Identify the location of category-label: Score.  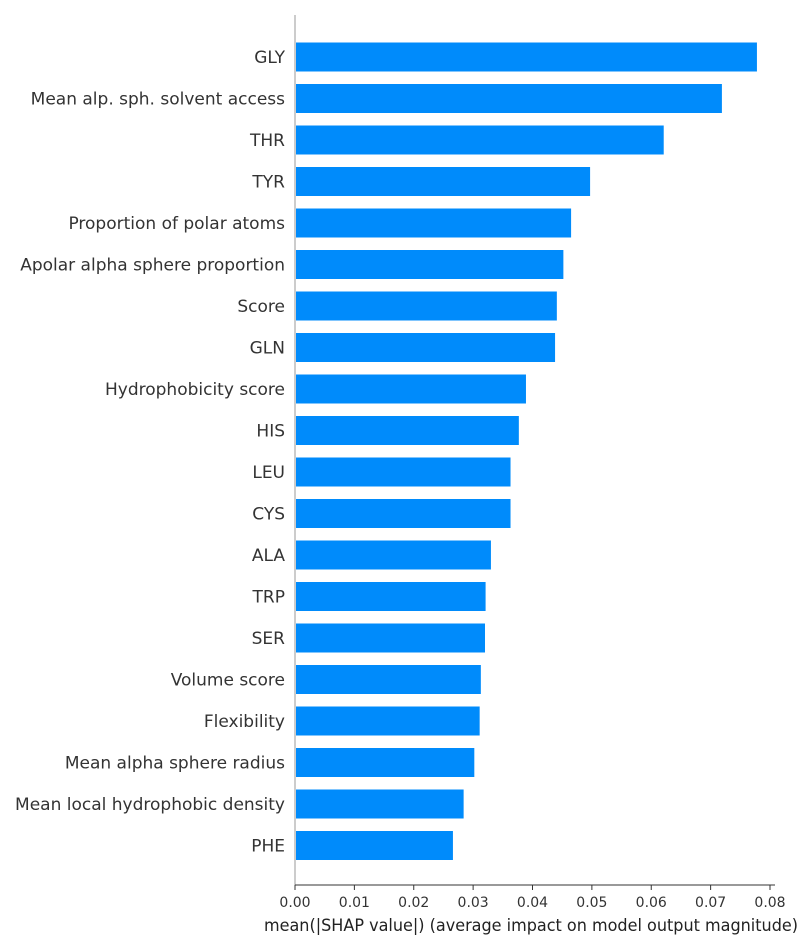
(261, 307).